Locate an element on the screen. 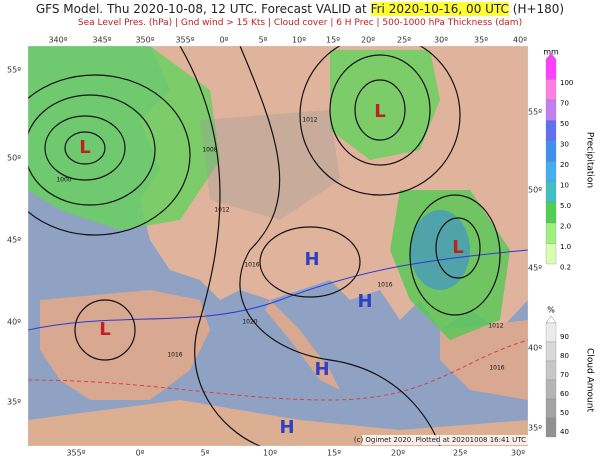 Image resolution: width=600 pixels, height=467 pixels. cloud-cover is located at coordinates (270, 165).